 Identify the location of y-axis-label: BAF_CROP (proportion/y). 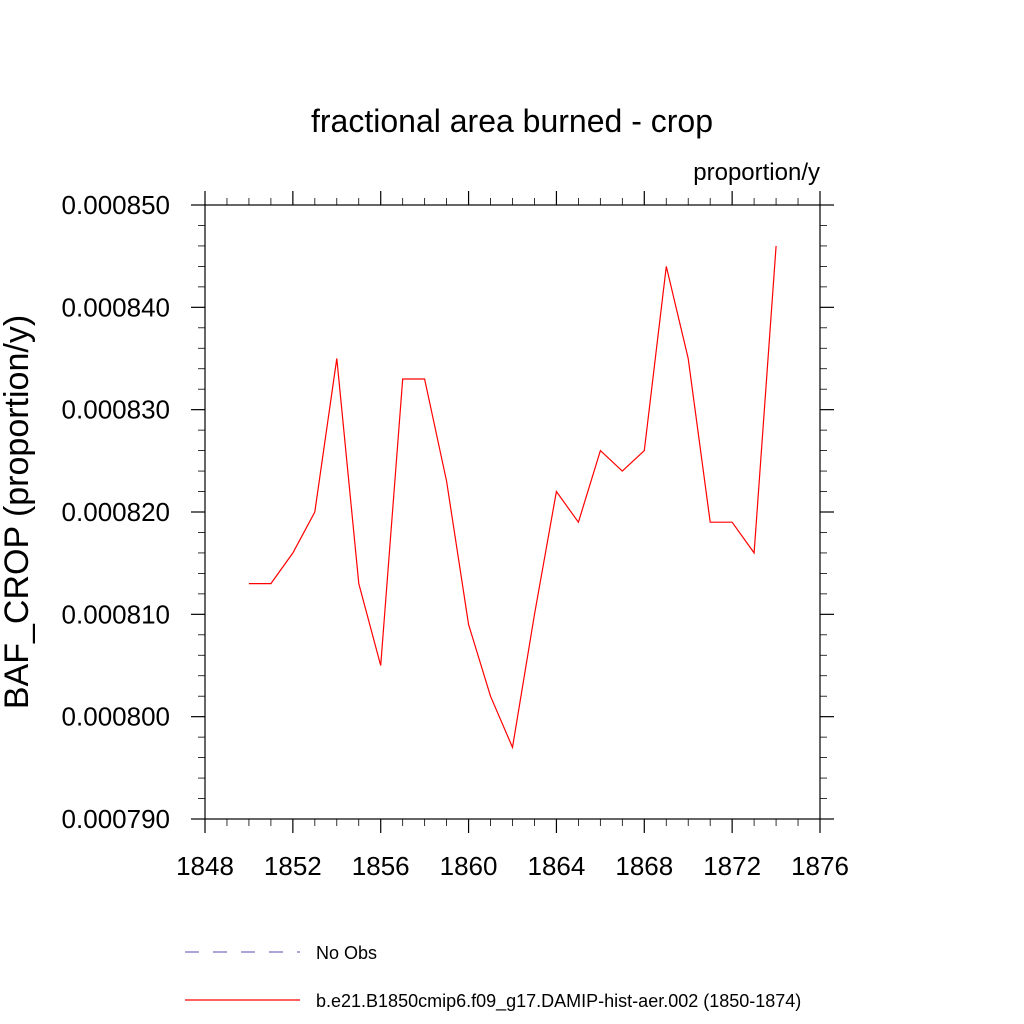
(18, 512).